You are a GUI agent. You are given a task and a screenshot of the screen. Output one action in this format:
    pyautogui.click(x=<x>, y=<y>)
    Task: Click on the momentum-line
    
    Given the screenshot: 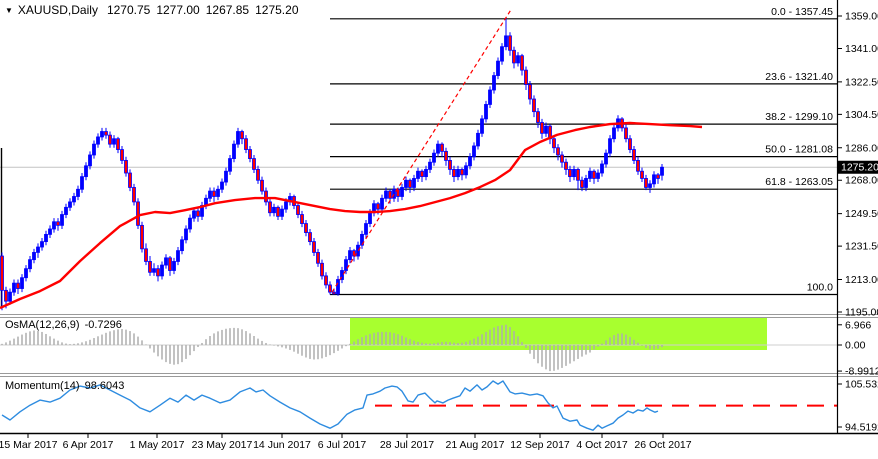 What is the action you would take?
    pyautogui.click(x=330, y=405)
    